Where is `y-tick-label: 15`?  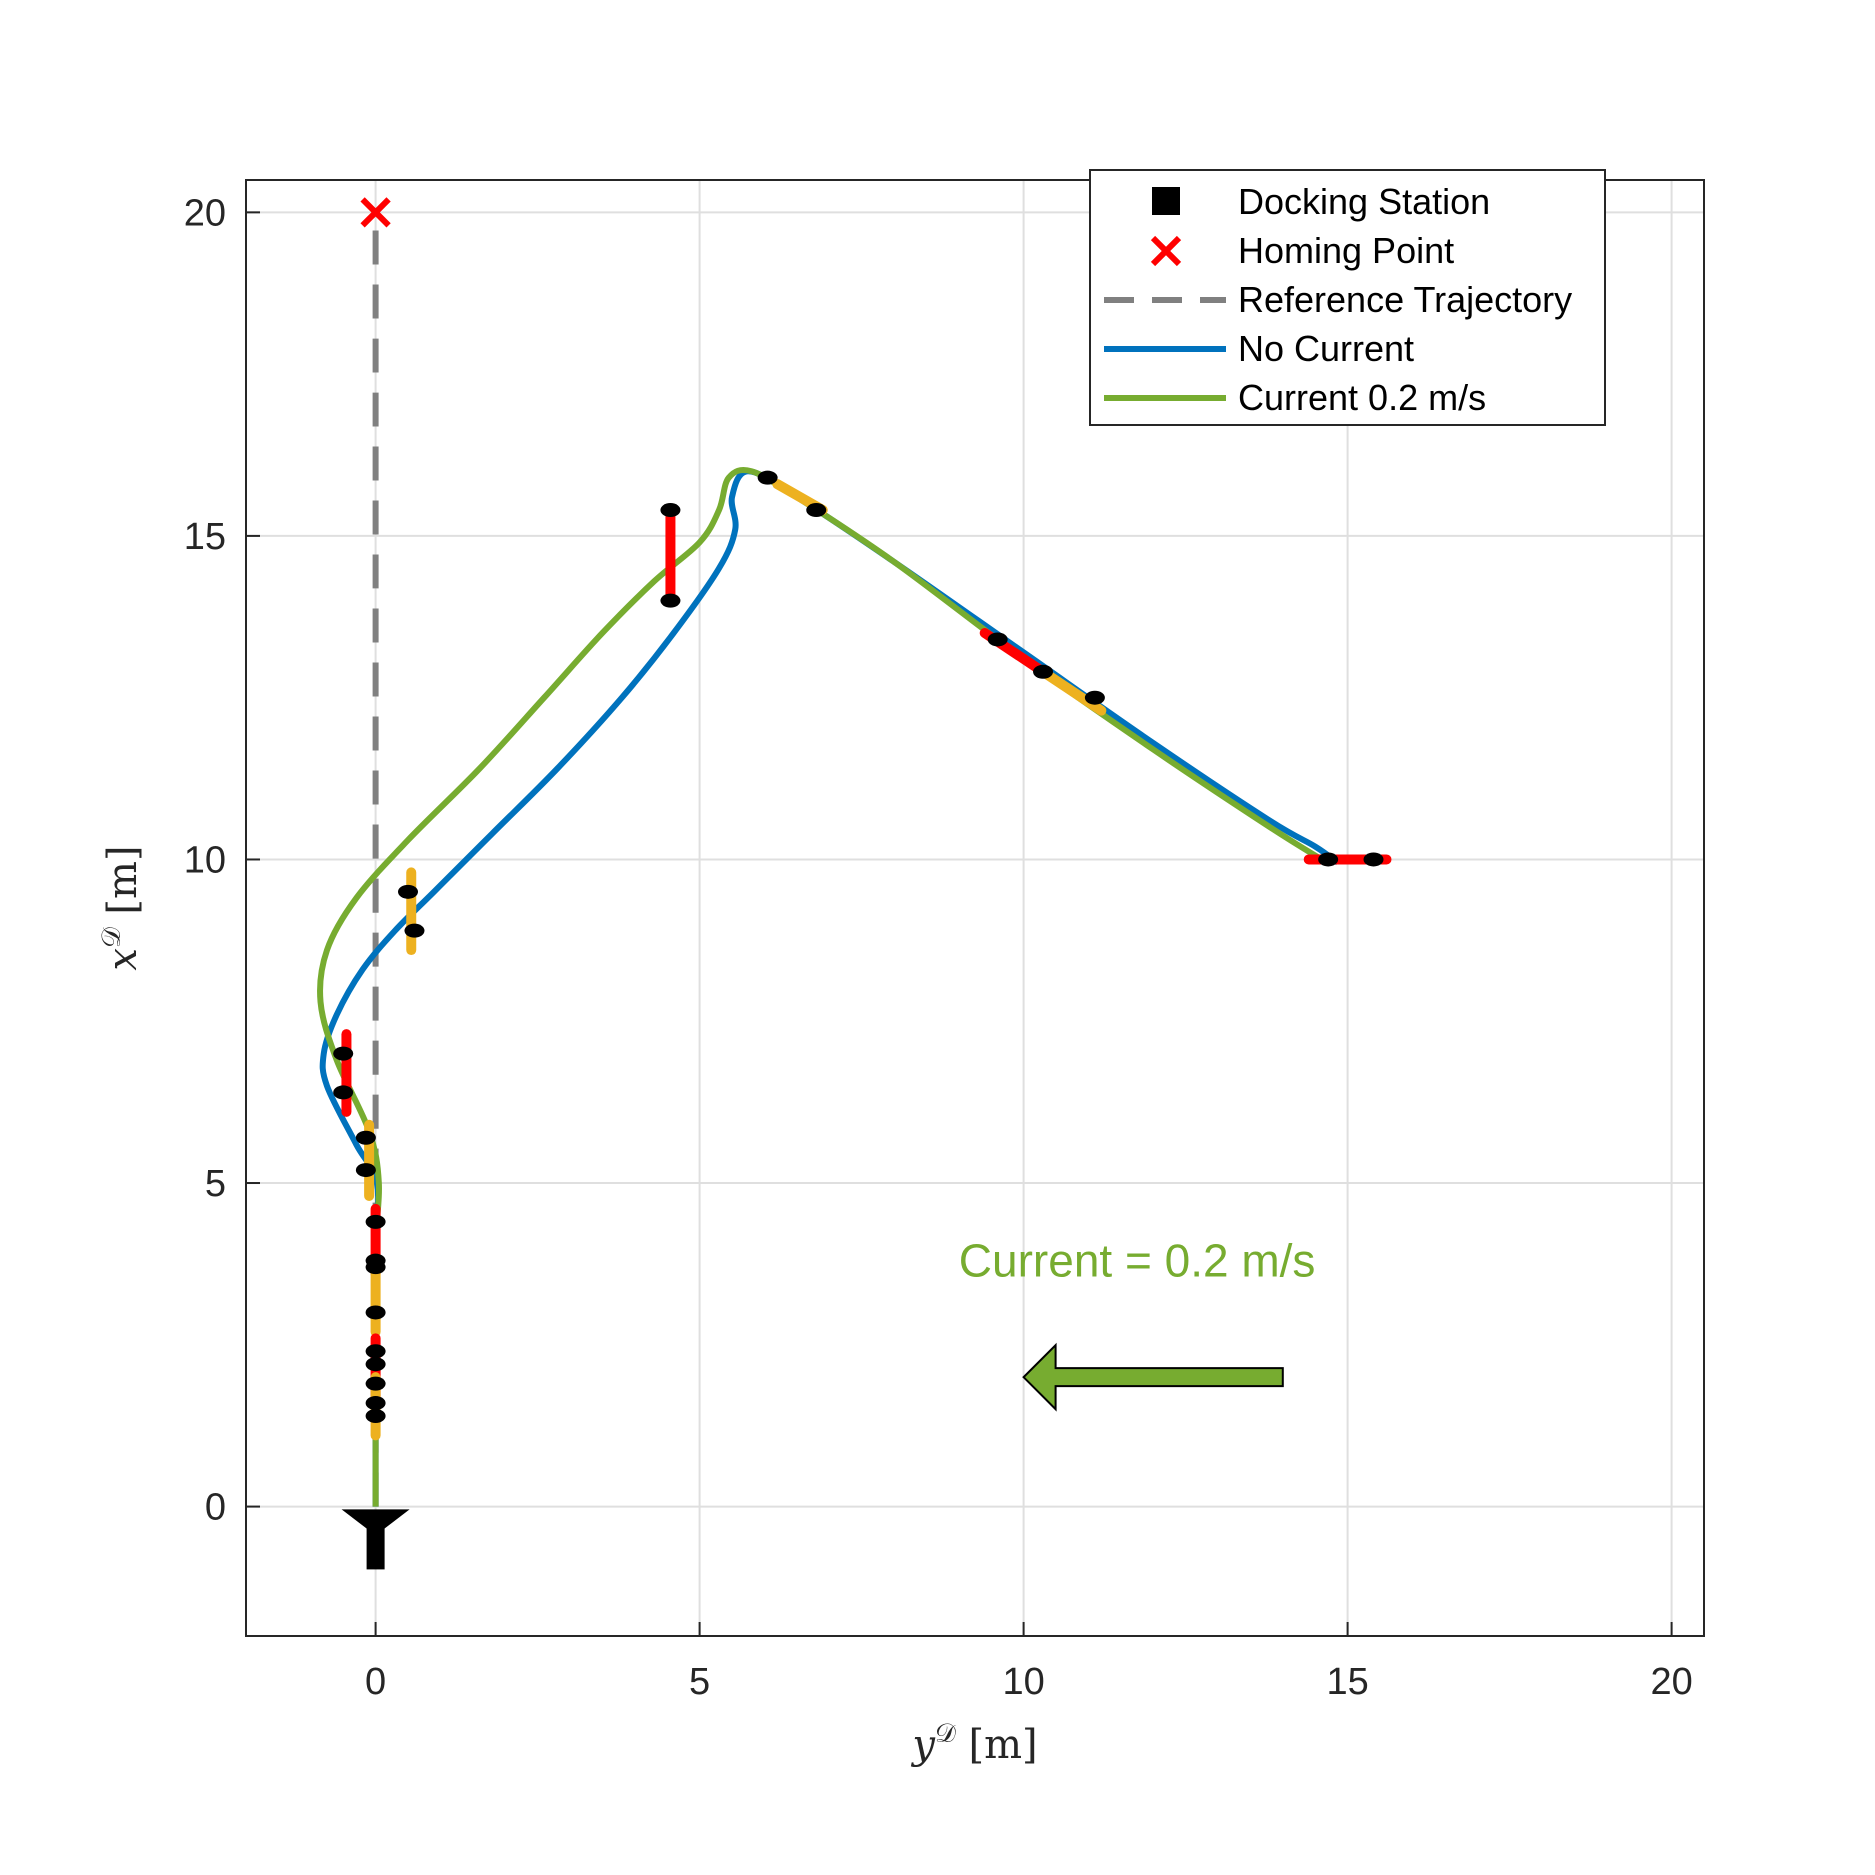
y-tick-label: 15 is located at coordinates (205, 537).